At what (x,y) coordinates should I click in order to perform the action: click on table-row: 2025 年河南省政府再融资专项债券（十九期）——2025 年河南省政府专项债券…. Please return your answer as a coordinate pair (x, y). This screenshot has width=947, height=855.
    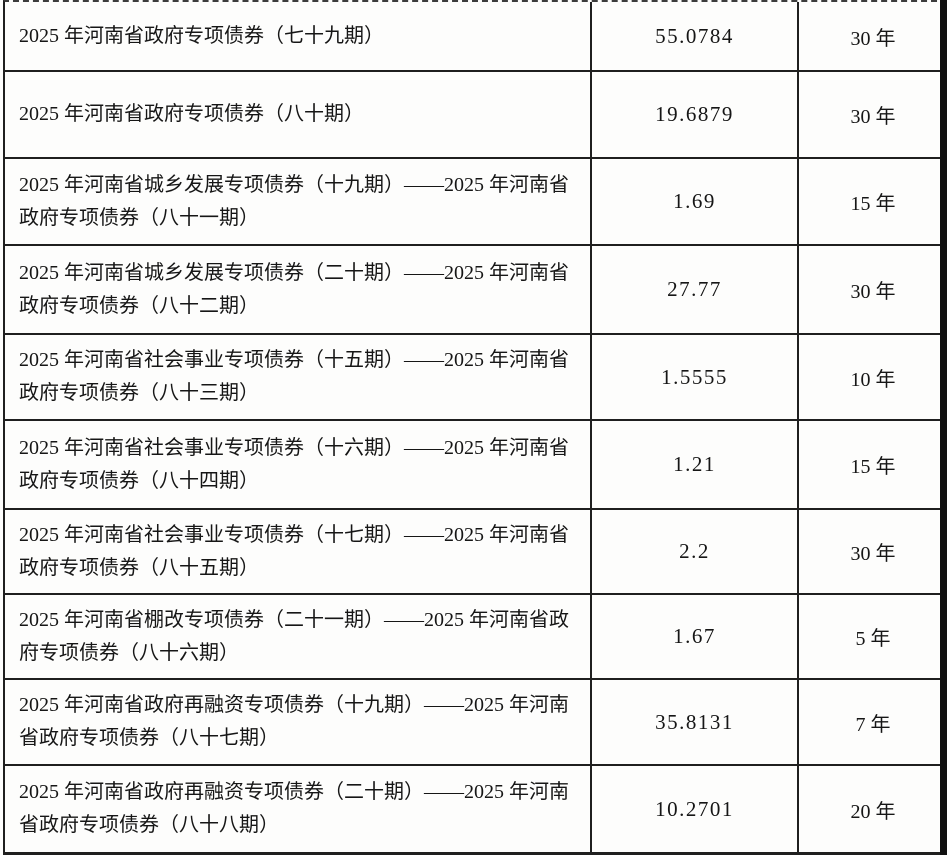
    Looking at the image, I should click on (476, 723).